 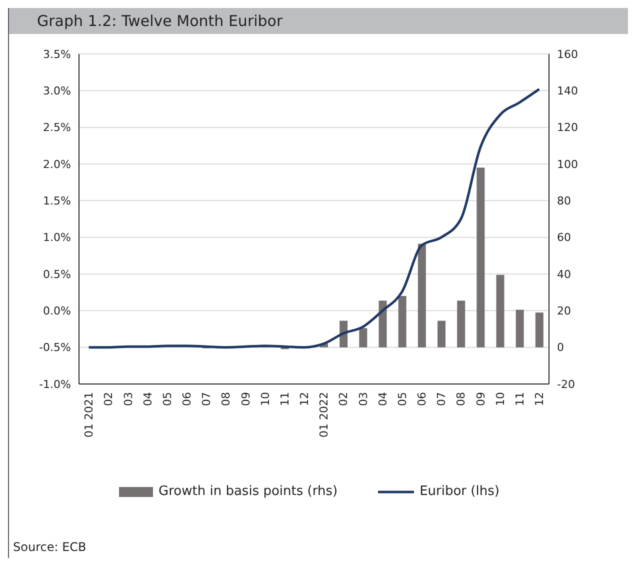 What do you see at coordinates (564, 201) in the screenshot?
I see `y2-tick-label: 80` at bounding box center [564, 201].